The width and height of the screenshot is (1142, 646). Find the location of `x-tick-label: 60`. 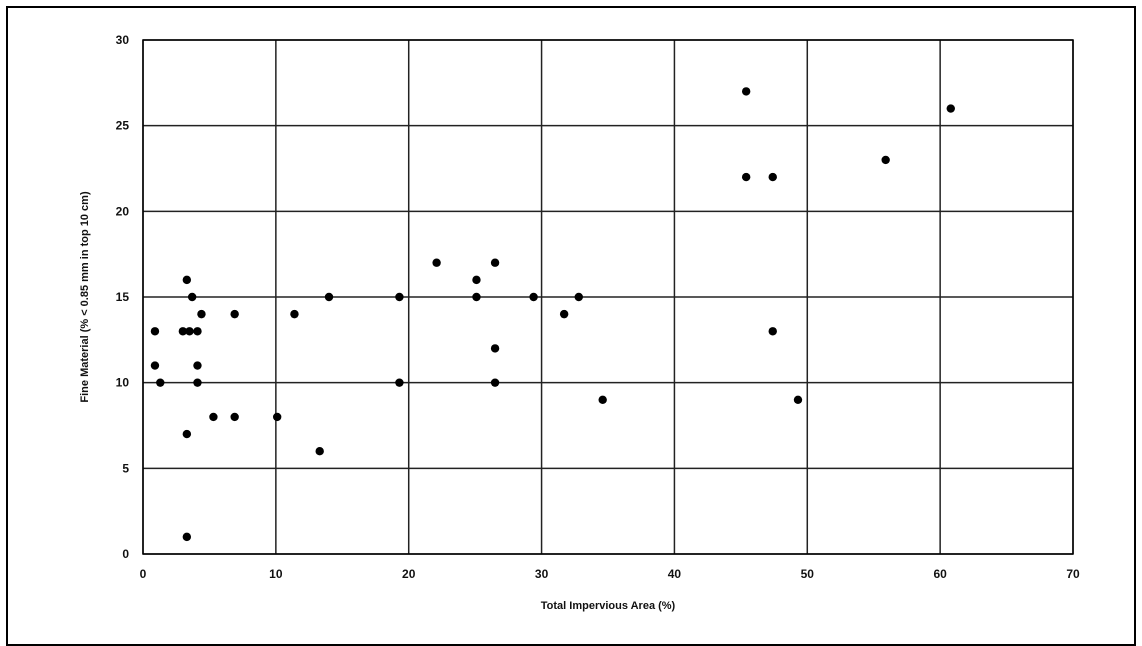

x-tick-label: 60 is located at coordinates (940, 574).